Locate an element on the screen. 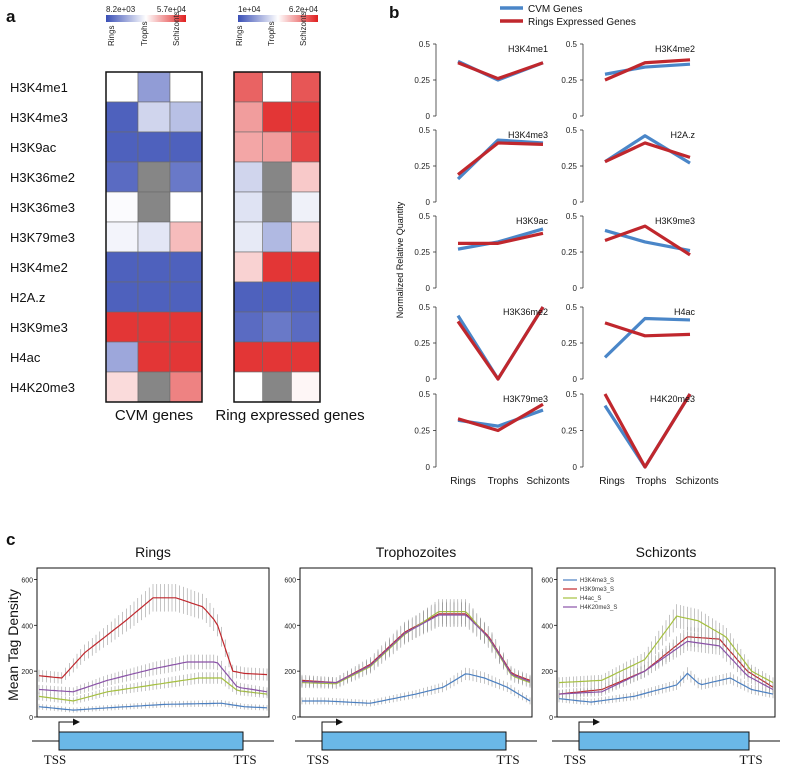 This screenshot has height=767, width=785. colorbar-ring-min: 1e+04 is located at coordinates (249, 9).